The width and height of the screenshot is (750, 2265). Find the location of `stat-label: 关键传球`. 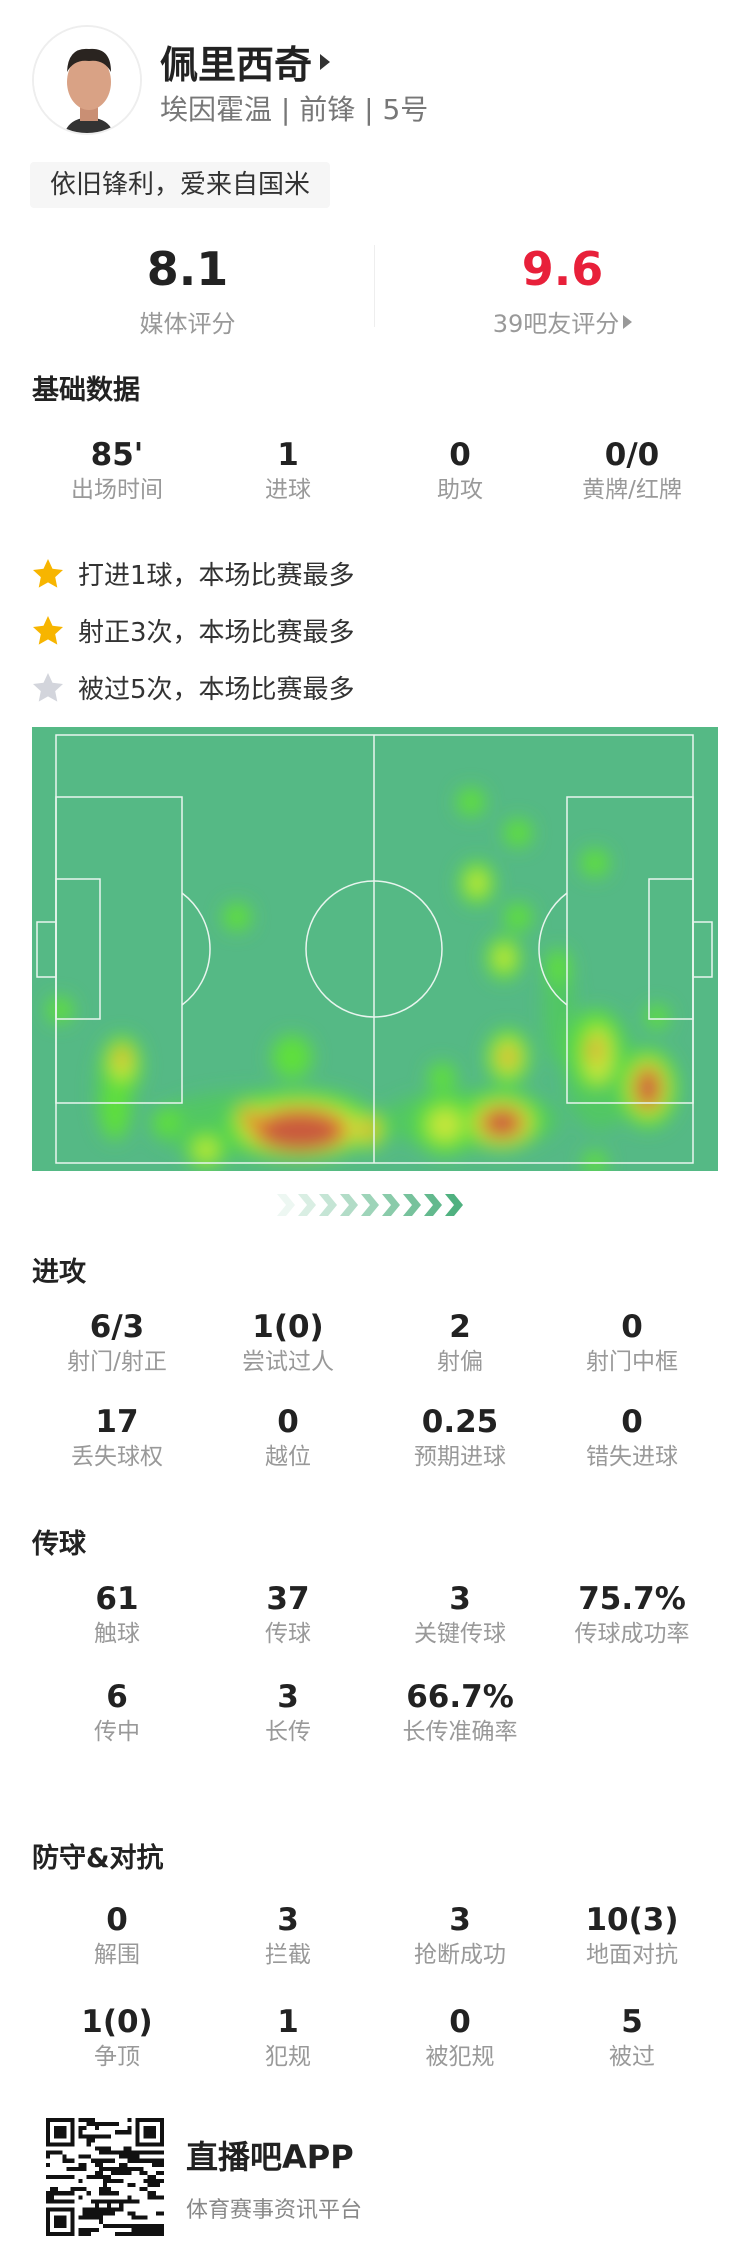

stat-label: 关键传球 is located at coordinates (460, 1634).